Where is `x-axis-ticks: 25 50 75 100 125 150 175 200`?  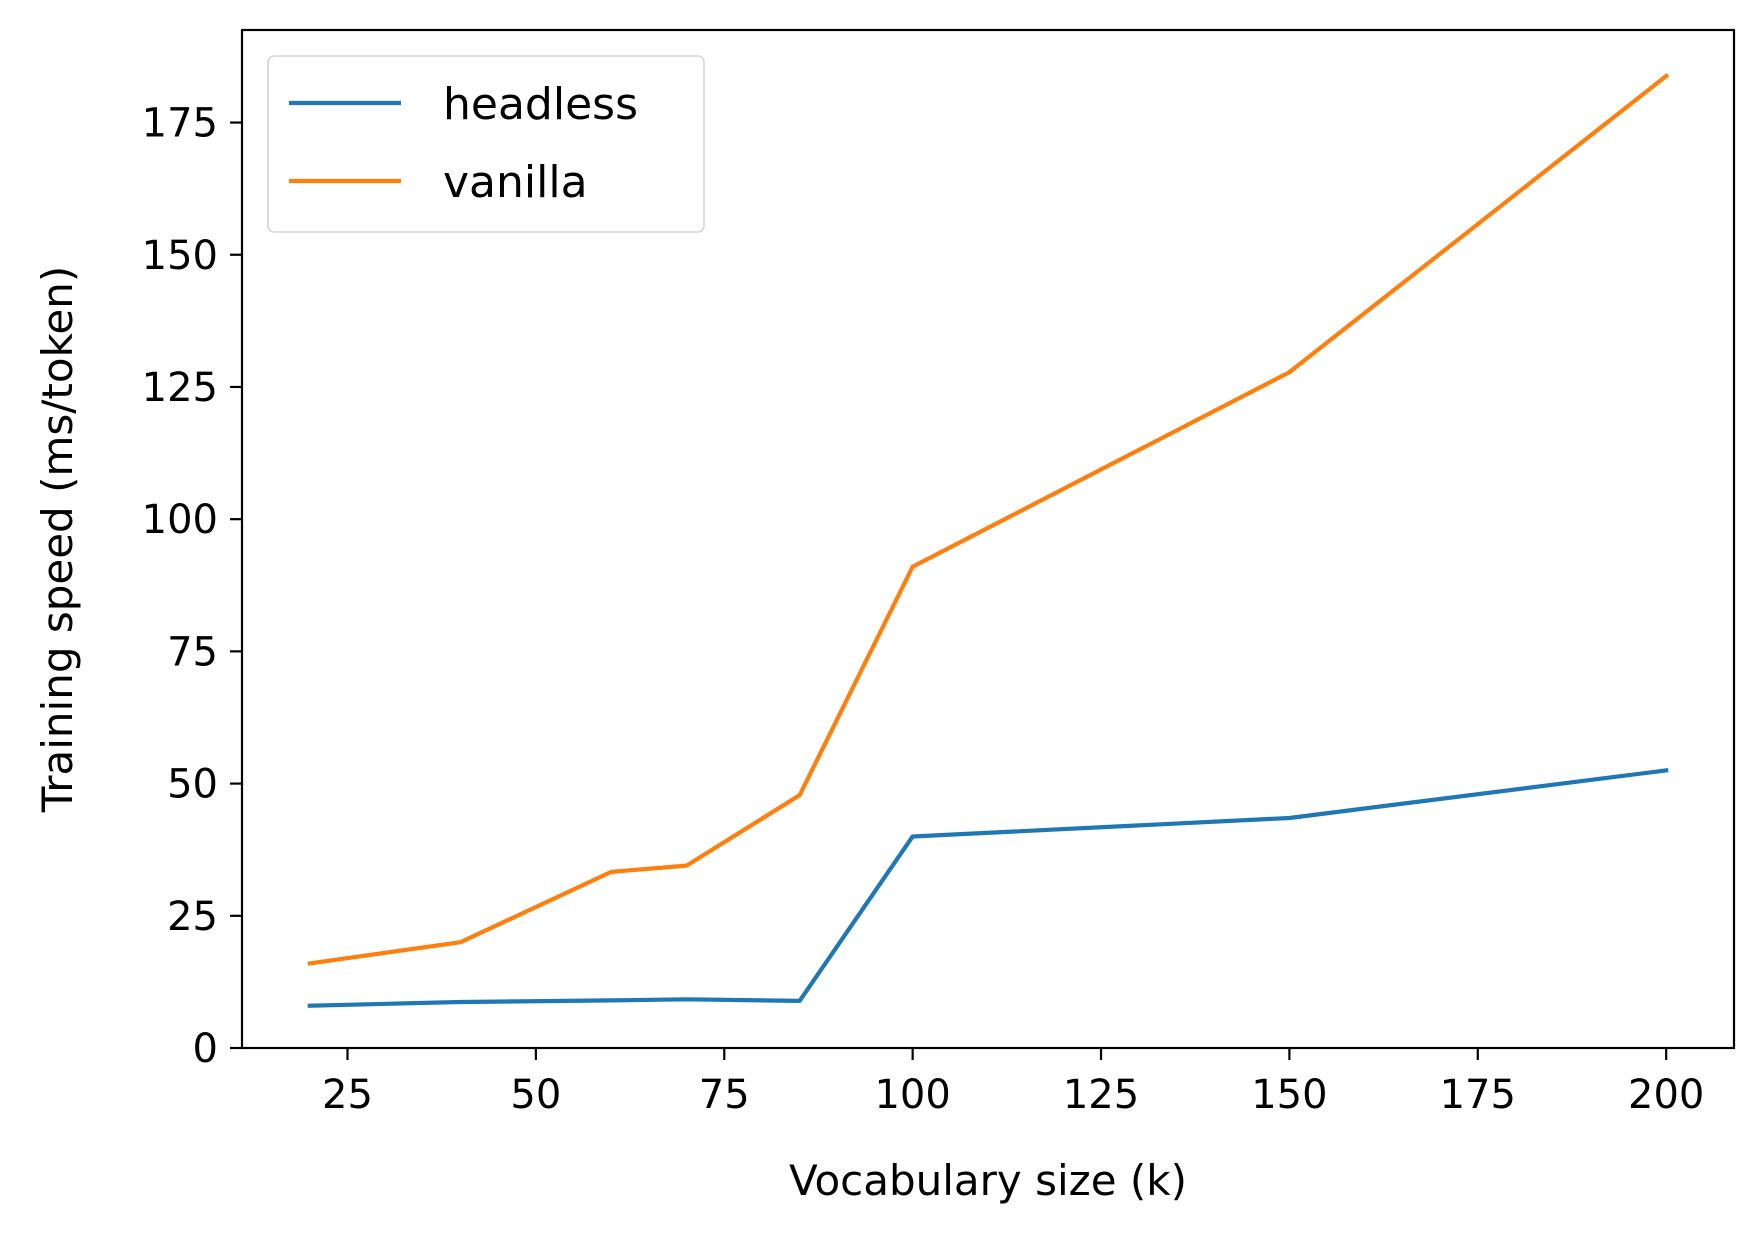
x-axis-ticks: 25 50 75 100 125 150 175 200 is located at coordinates (1013, 1083).